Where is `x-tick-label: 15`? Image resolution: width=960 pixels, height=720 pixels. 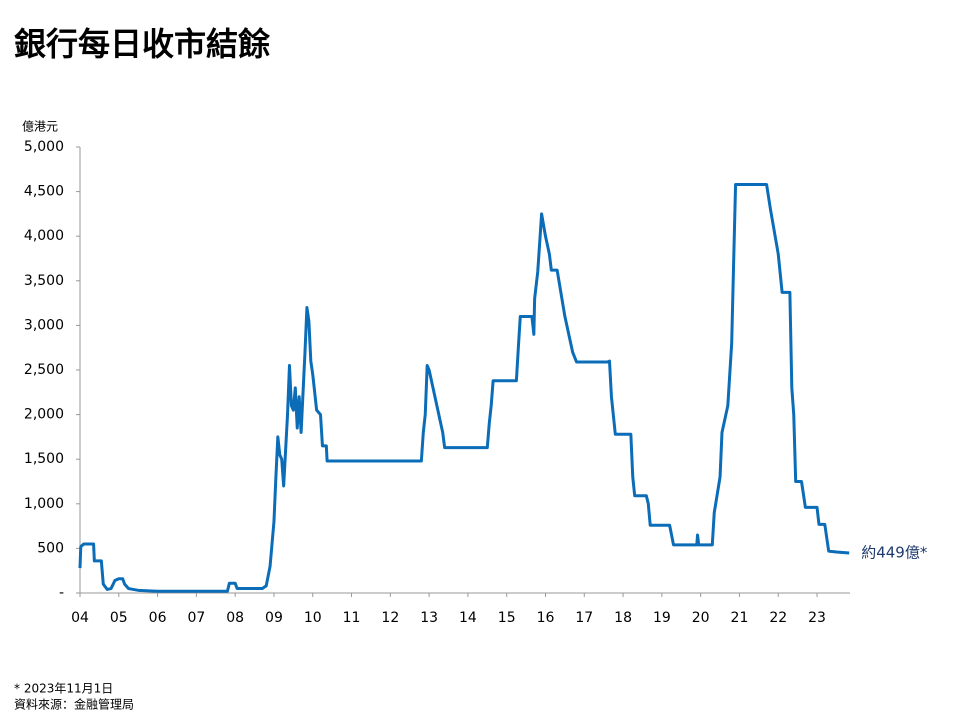 x-tick-label: 15 is located at coordinates (507, 618).